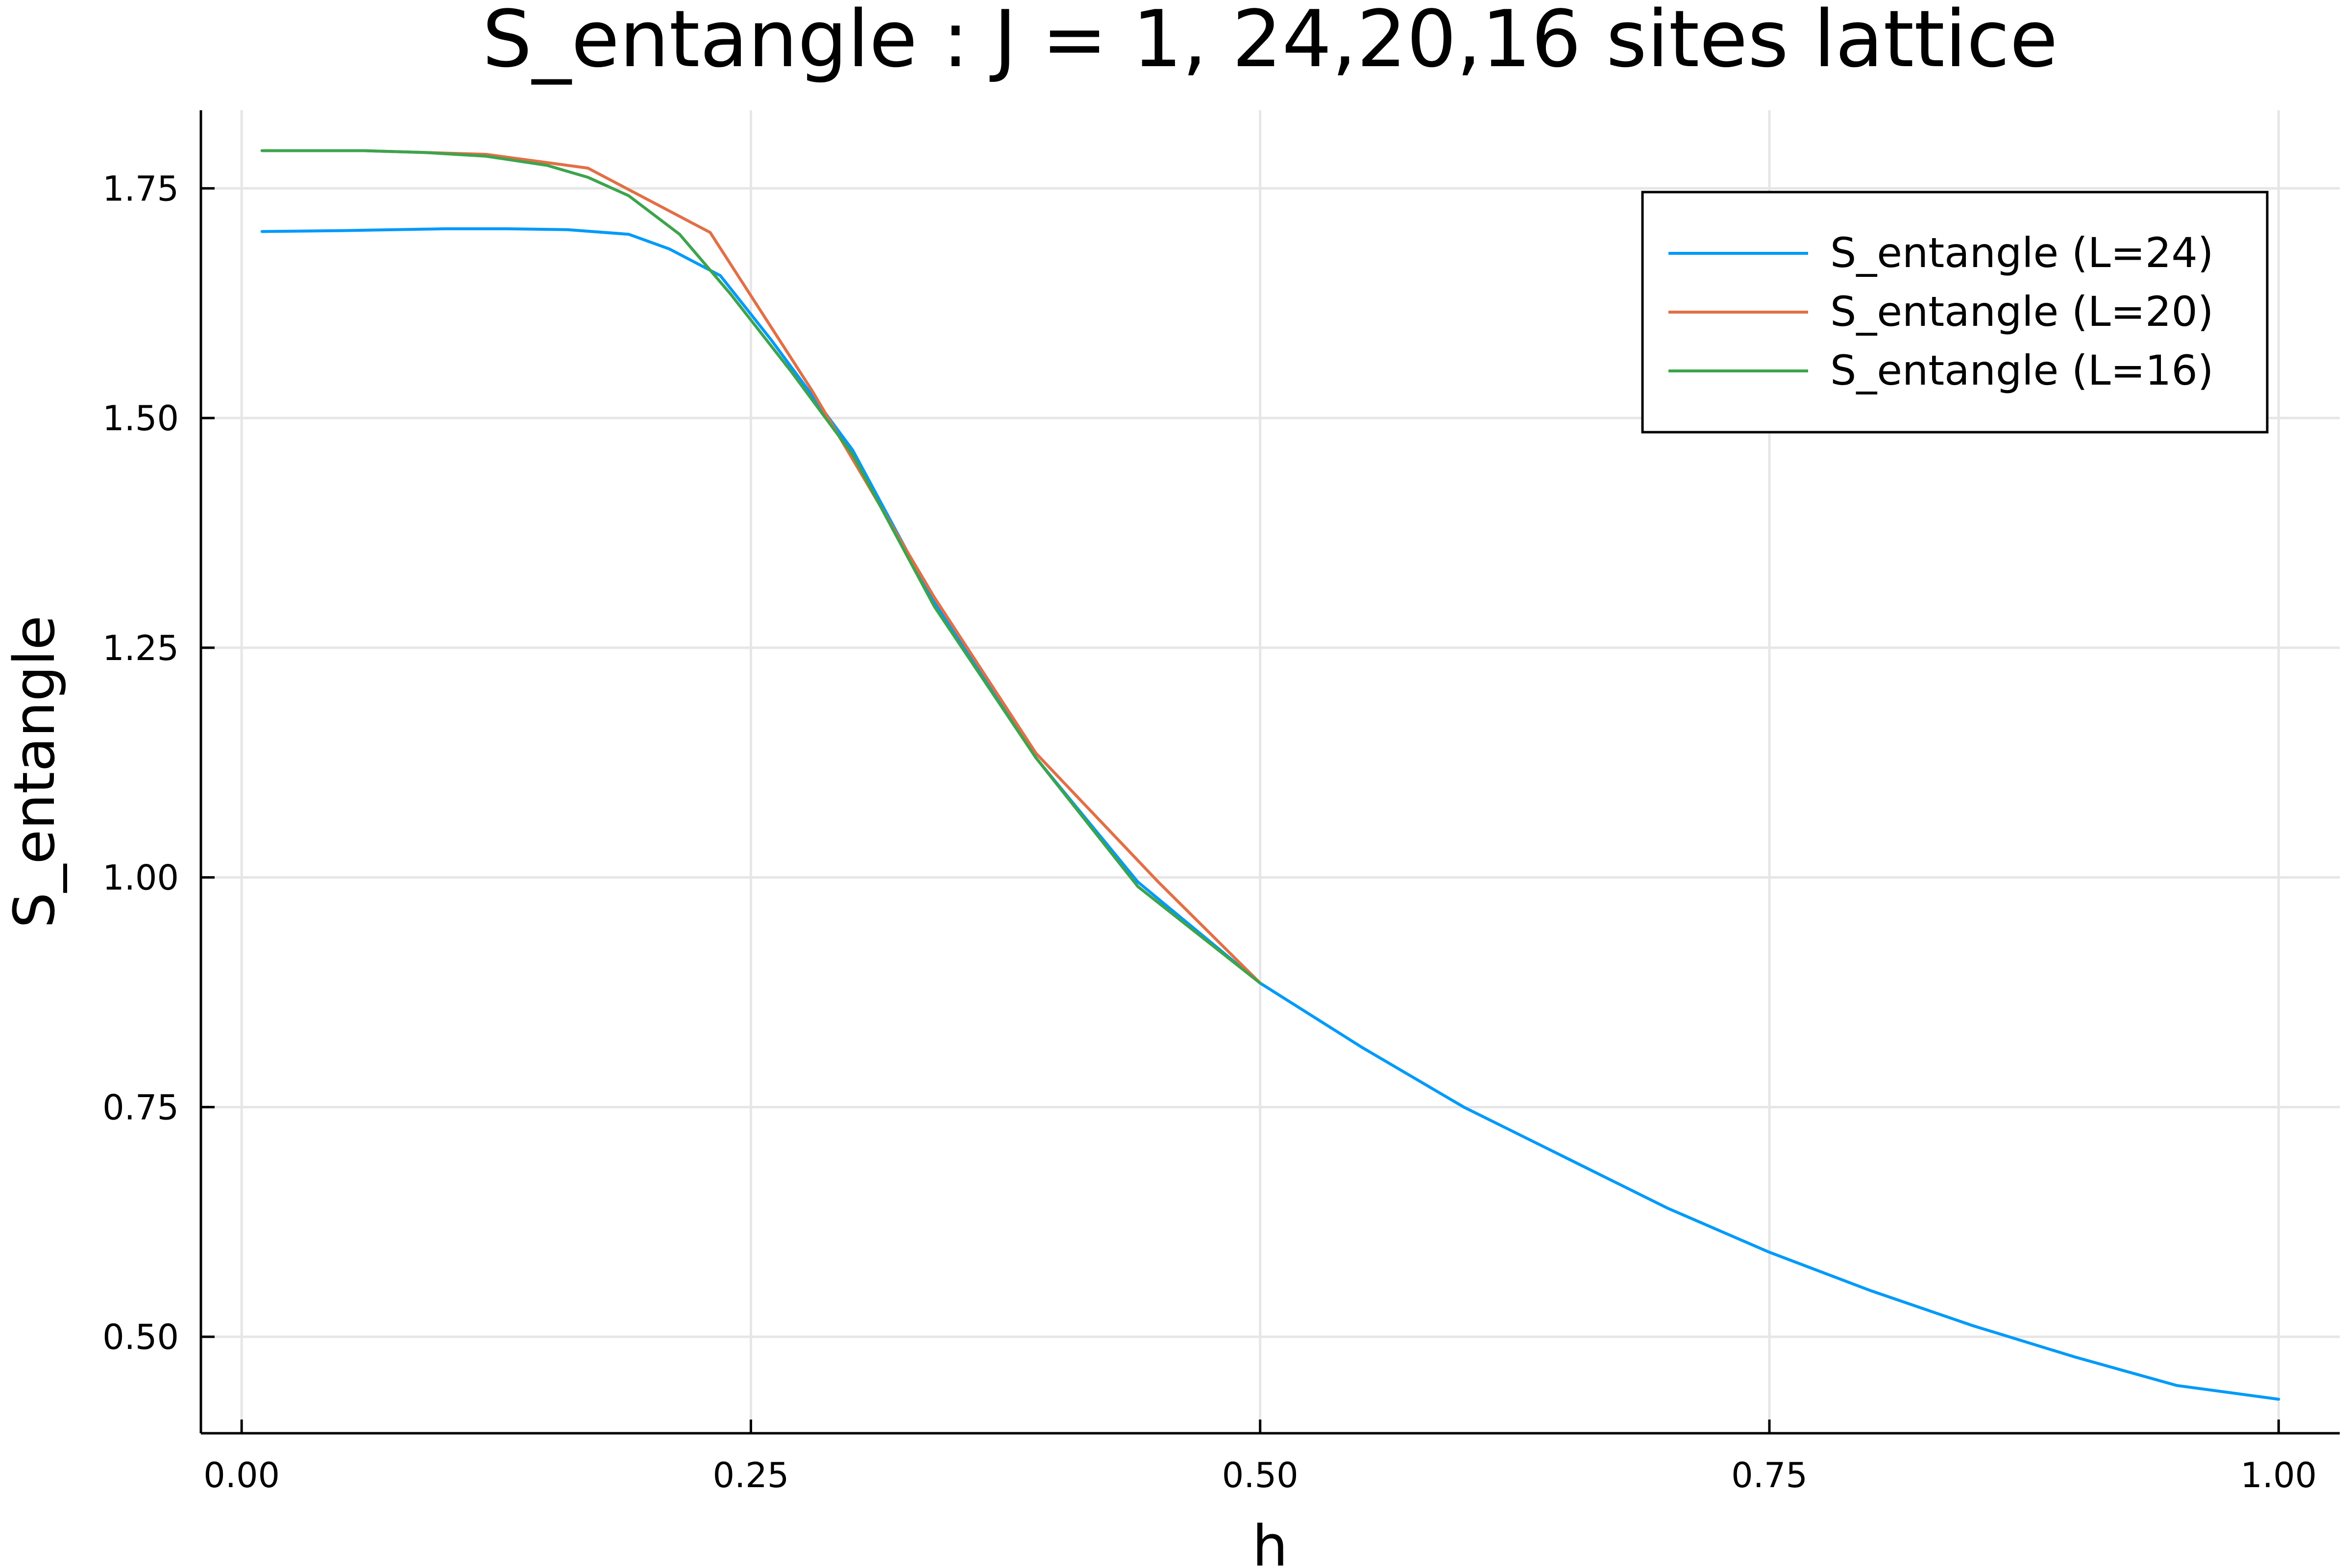  Describe the element at coordinates (140, 189) in the screenshot. I see `y-tick-label: 1.75` at that location.